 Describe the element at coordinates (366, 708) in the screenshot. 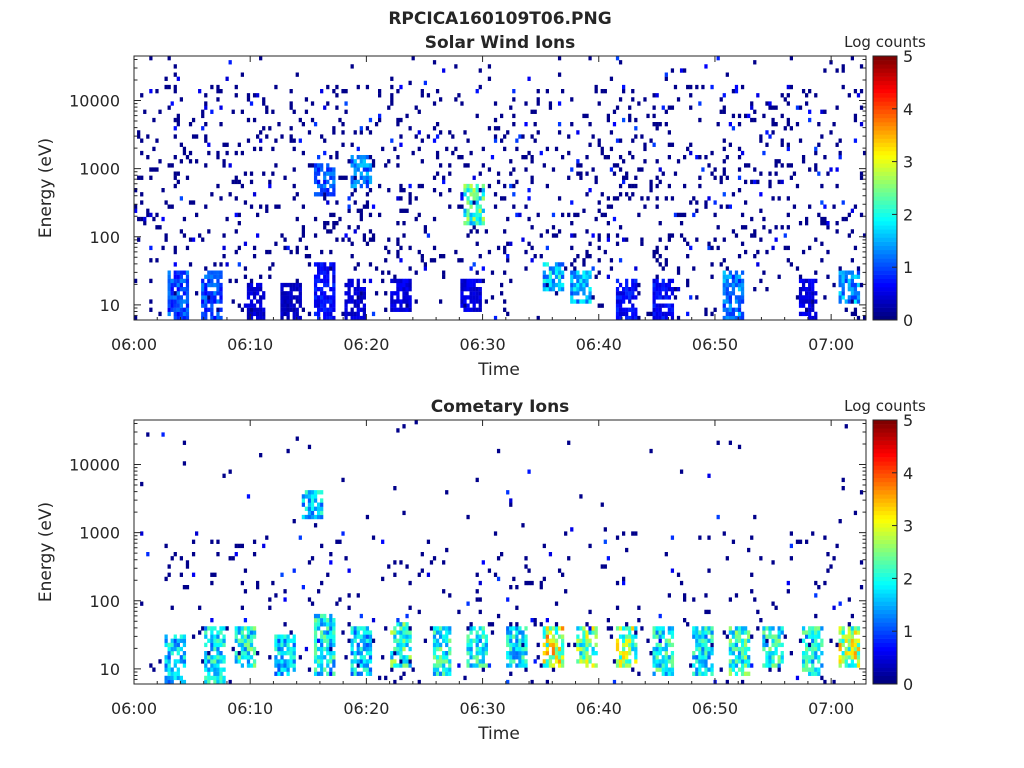

I see `x-tick-label: 06:20` at that location.